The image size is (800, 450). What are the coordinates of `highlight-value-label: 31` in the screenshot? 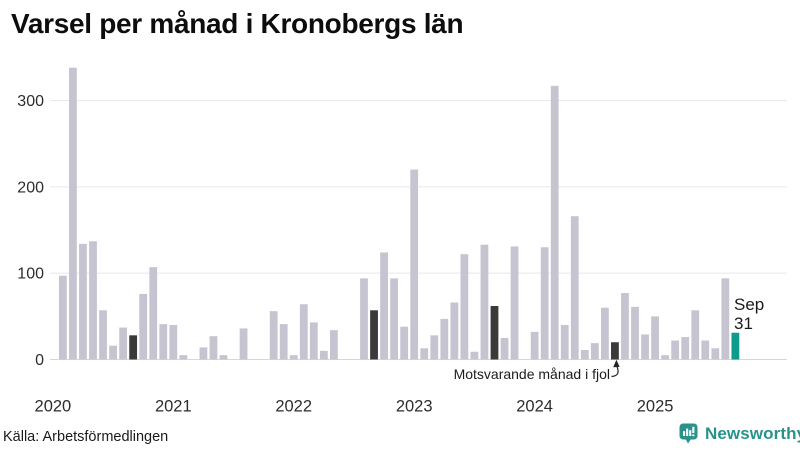 It's located at (743, 323).